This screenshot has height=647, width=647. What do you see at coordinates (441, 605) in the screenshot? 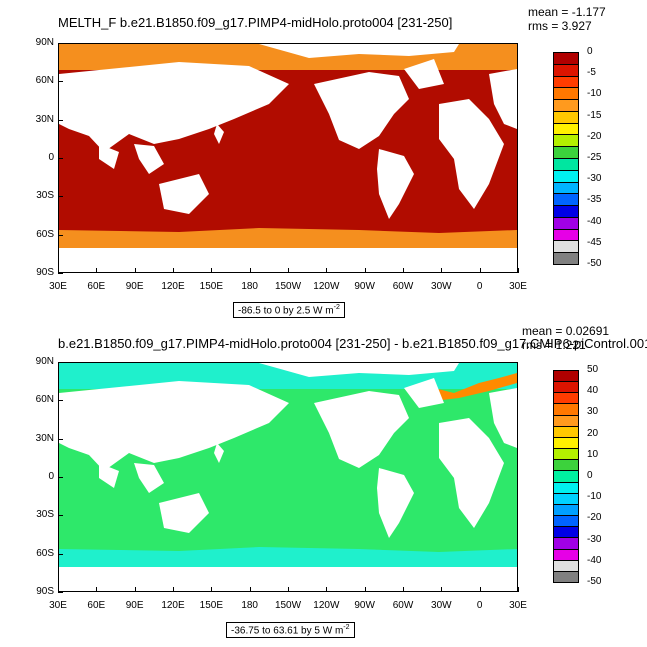
I see `panel2-lon-label: 30W` at bounding box center [441, 605].